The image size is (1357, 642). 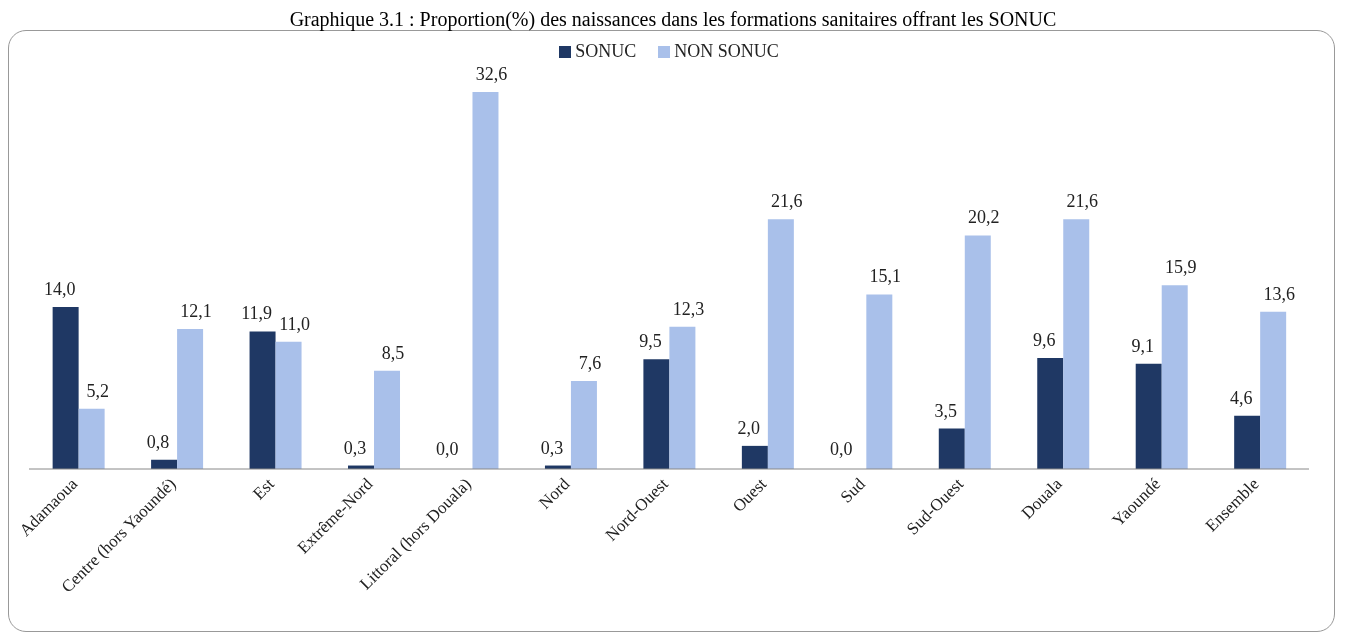 What do you see at coordinates (1044, 339) in the screenshot?
I see `data-label: 9,6` at bounding box center [1044, 339].